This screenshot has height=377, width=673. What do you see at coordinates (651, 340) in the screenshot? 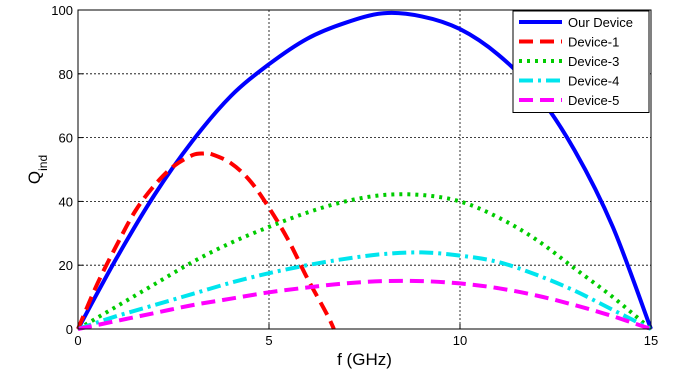
I see `x-tick-label: 15` at bounding box center [651, 340].